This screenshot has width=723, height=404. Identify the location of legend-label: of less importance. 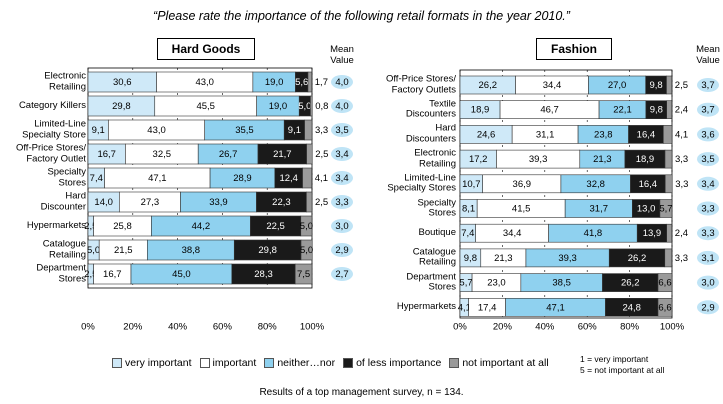
(399, 363).